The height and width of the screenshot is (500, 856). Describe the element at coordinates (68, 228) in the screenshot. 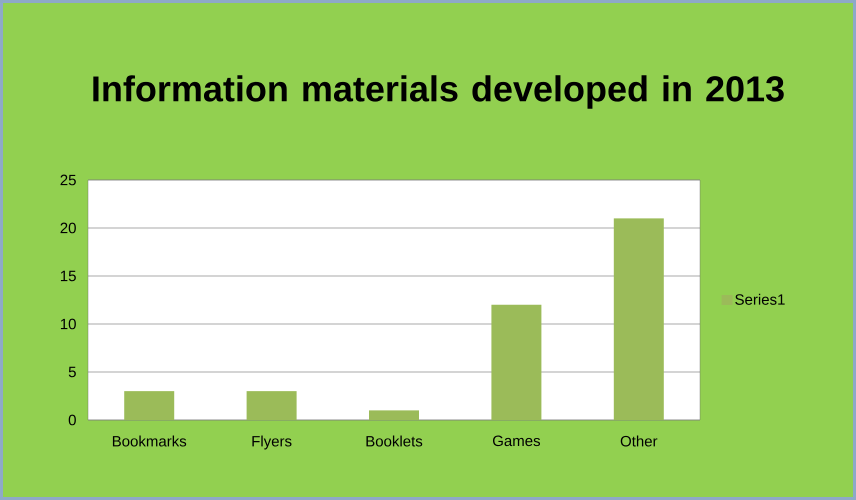

I see `y-tick-label: 20` at that location.